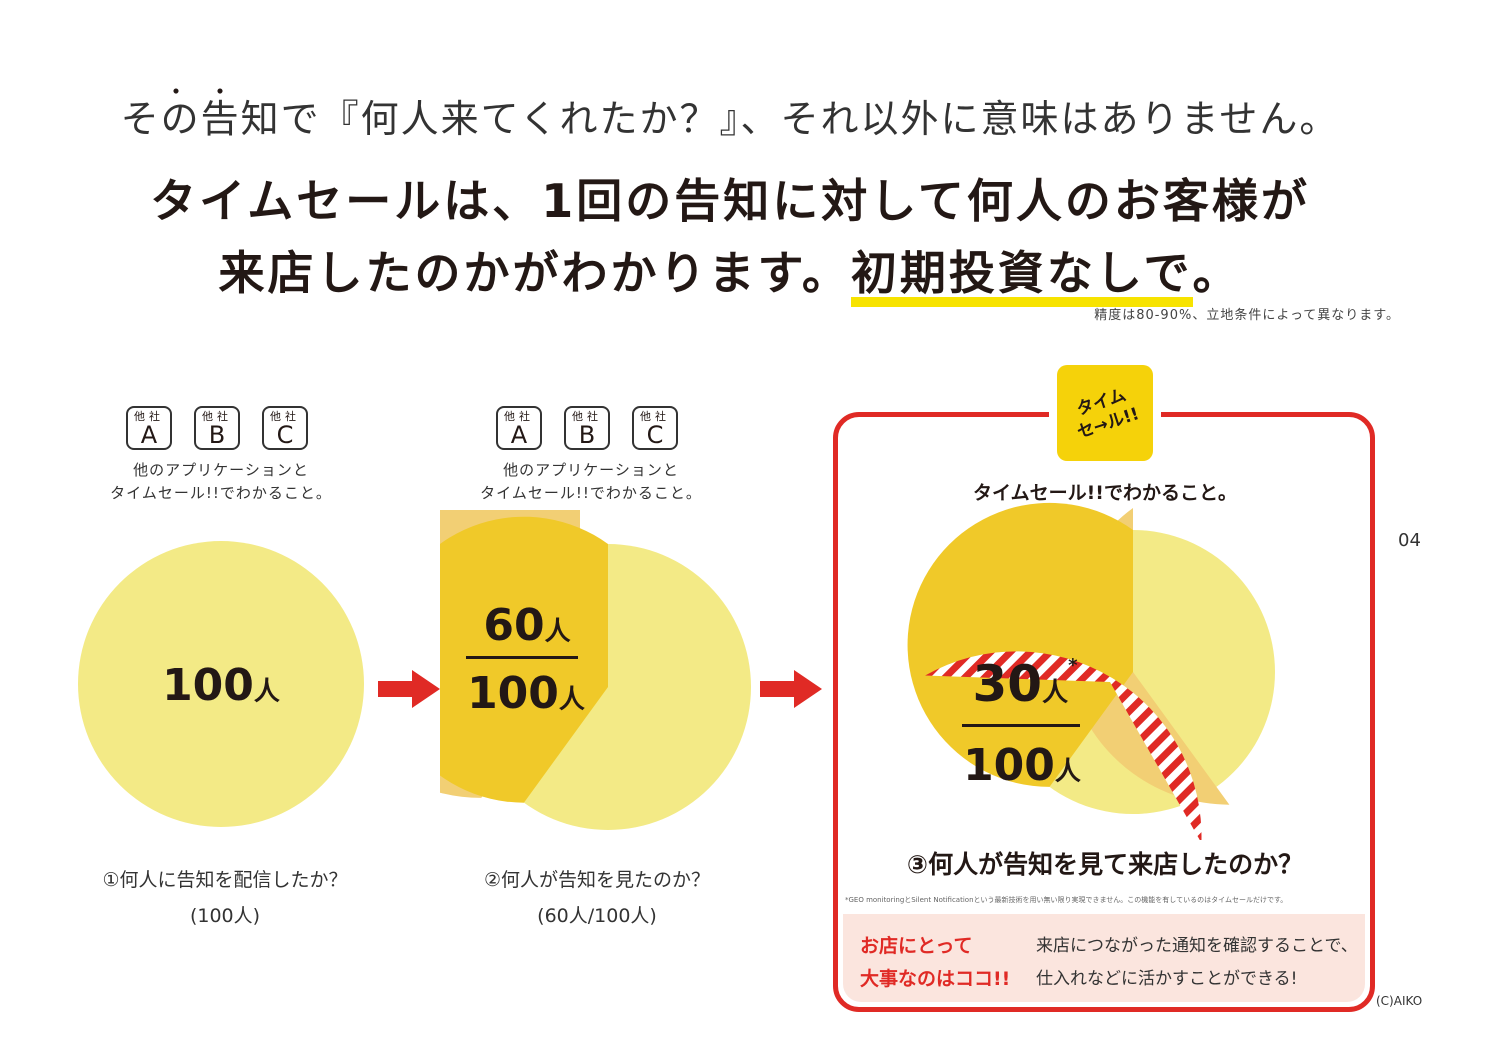  I want to click on step1-caption: ①何人に告知を配信したか？ (100人), so click(225, 898).